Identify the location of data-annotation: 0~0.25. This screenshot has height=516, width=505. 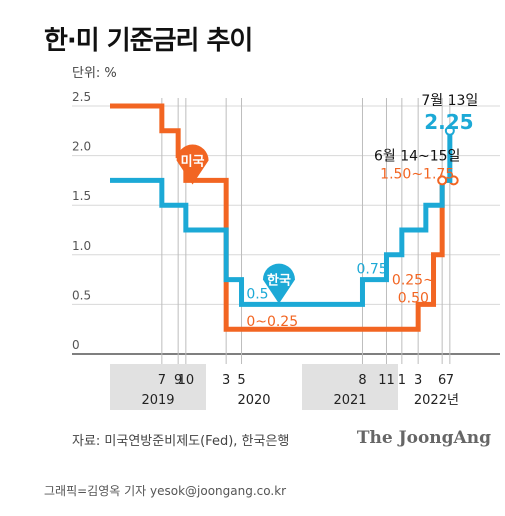
(272, 322).